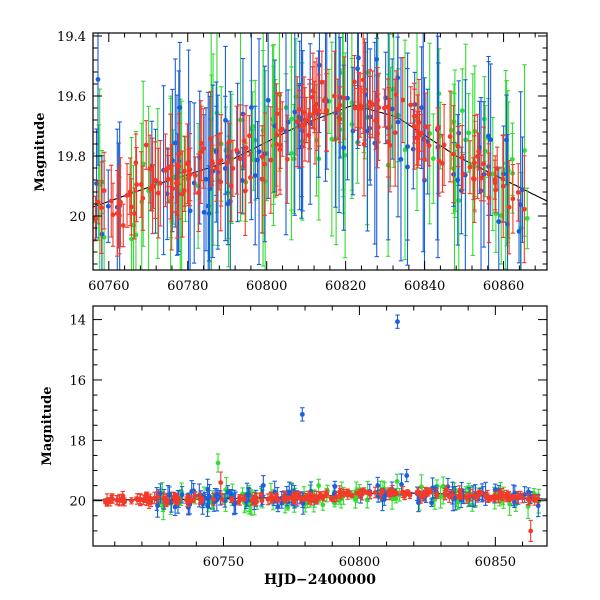 This screenshot has height=600, width=600. Describe the element at coordinates (359, 562) in the screenshot. I see `bottom-x-tick-label: 60800` at that location.